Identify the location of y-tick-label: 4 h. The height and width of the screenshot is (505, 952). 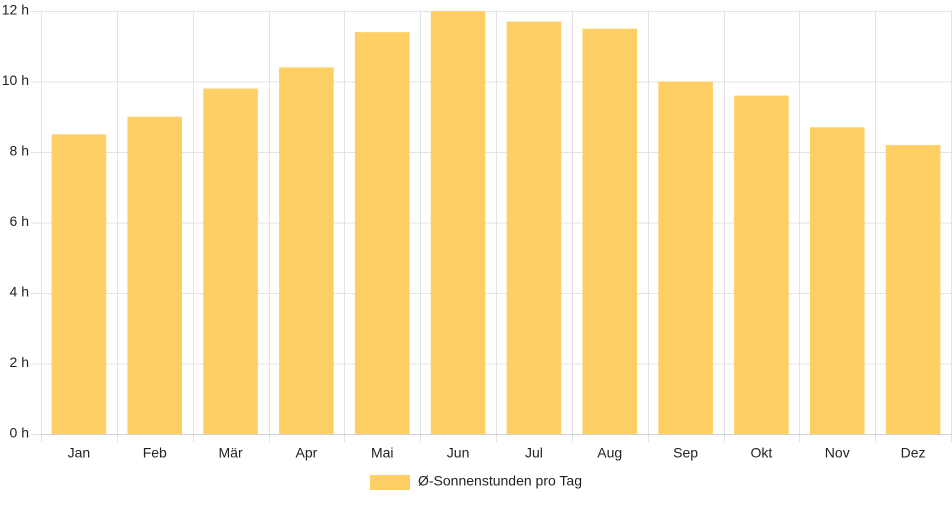
(19, 292).